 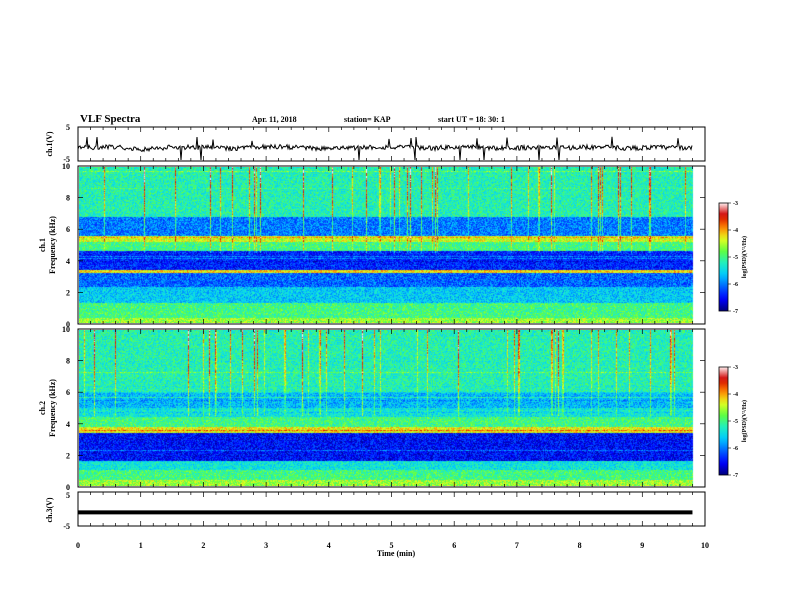 What do you see at coordinates (66, 159) in the screenshot?
I see `ch1-ytick-bottom: -5` at bounding box center [66, 159].